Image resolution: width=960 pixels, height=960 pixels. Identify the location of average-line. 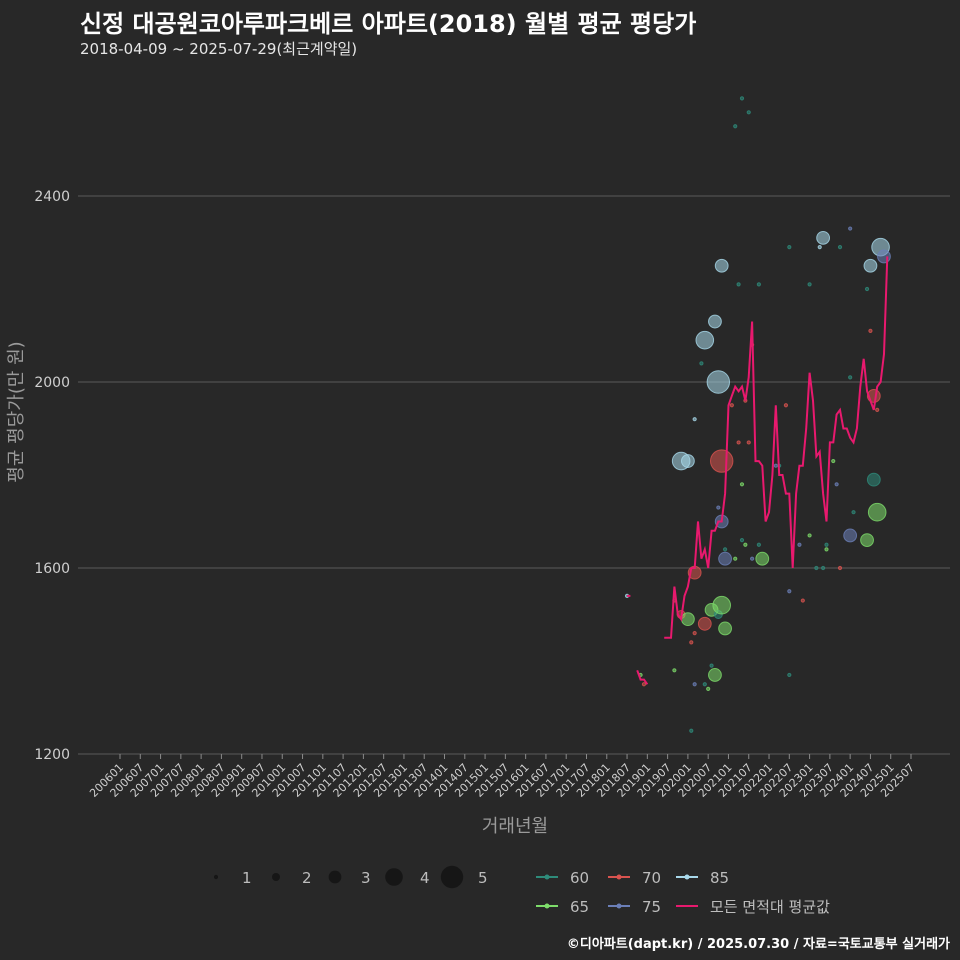
(758, 470).